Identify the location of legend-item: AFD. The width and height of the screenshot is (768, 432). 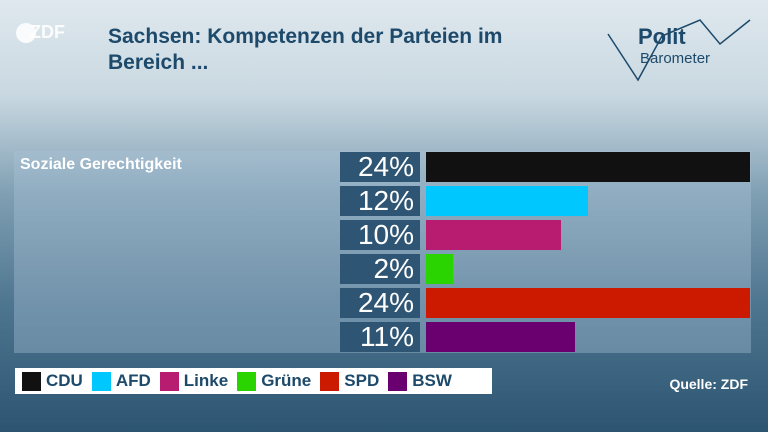
(121, 381).